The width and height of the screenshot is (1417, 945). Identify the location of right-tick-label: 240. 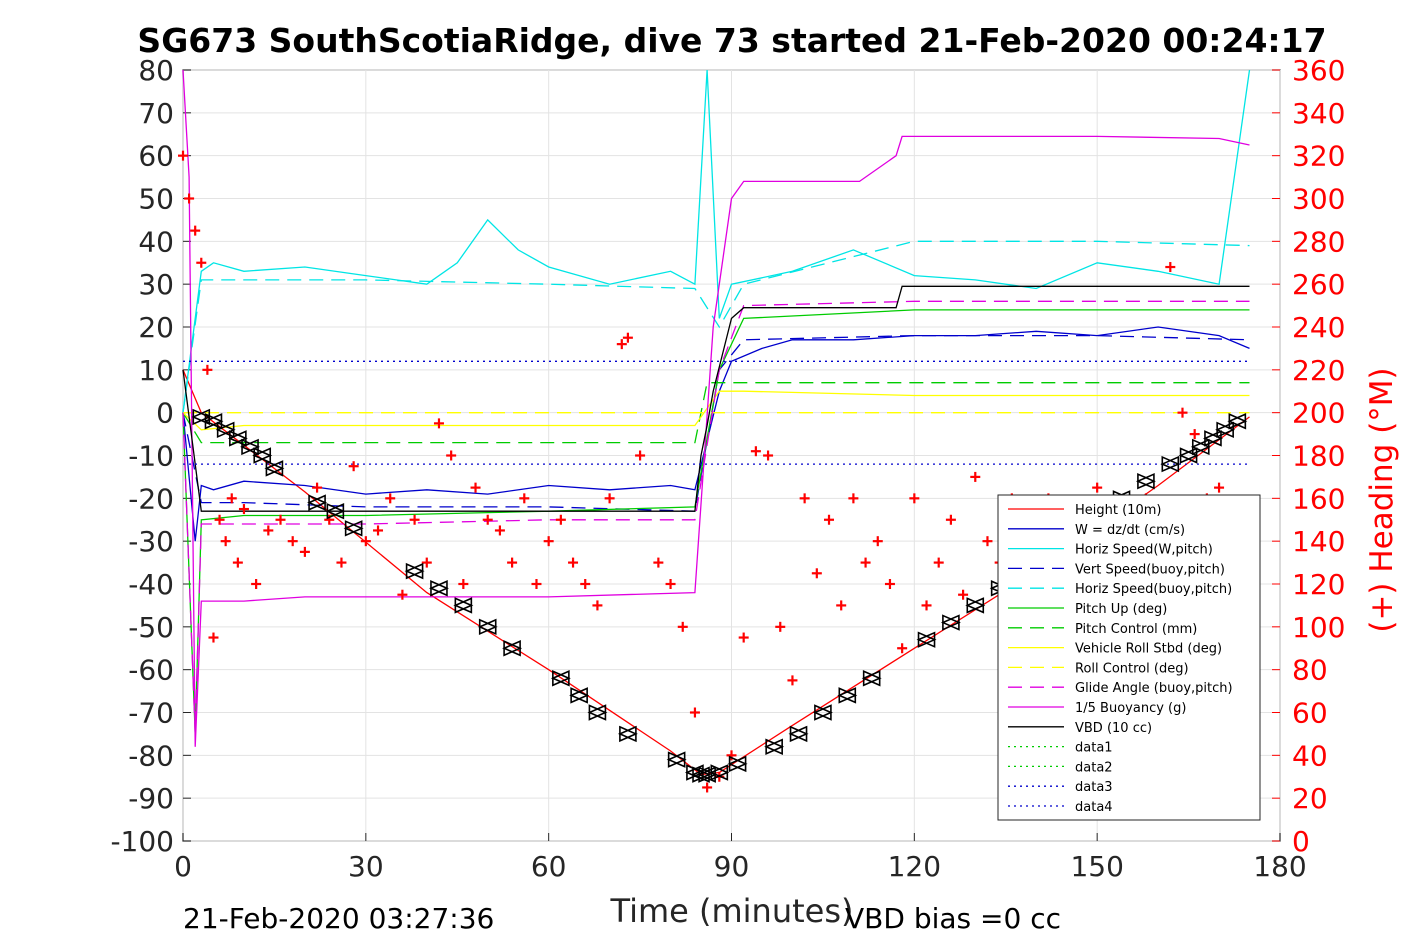
(1318, 327).